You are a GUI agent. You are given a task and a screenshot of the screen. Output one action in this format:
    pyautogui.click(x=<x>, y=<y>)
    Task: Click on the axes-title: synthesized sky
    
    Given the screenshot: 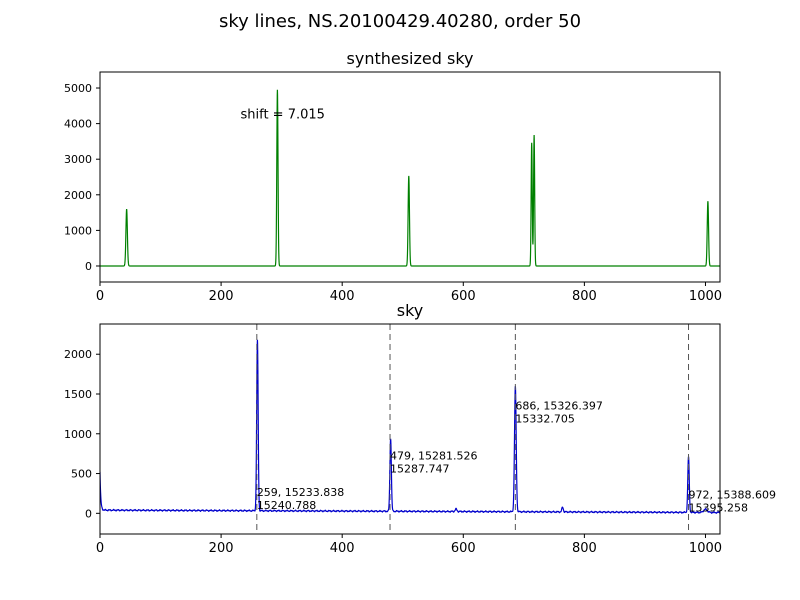 What is the action you would take?
    pyautogui.click(x=410, y=58)
    